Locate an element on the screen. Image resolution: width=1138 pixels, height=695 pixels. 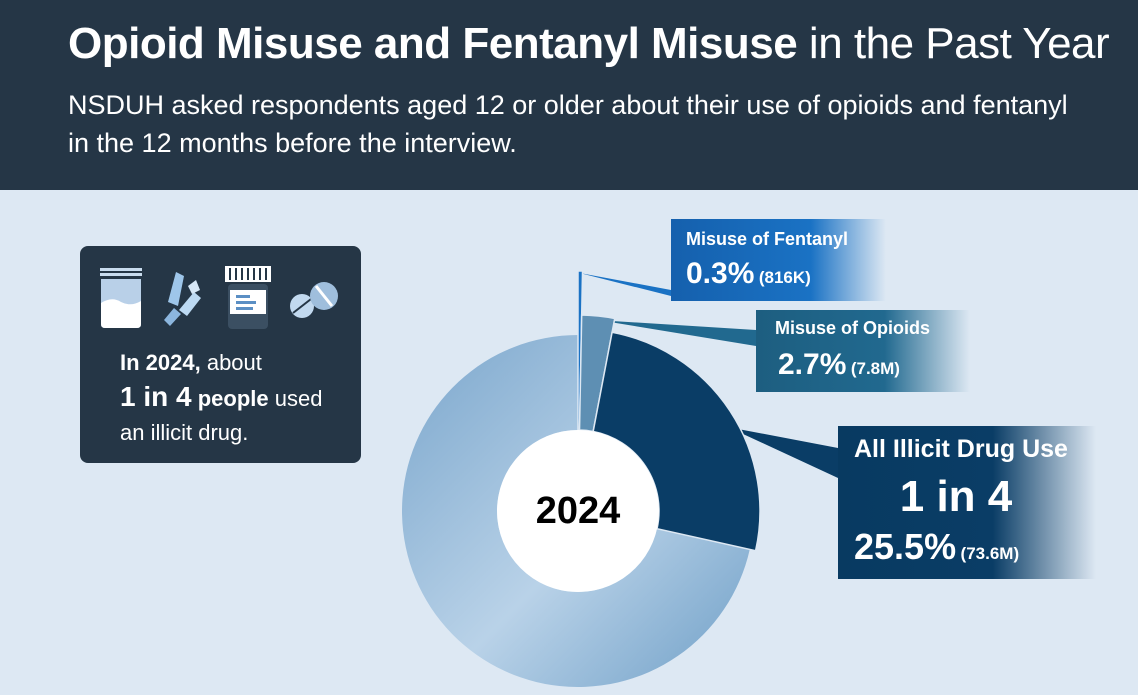
opioids-label: Misuse of Opioids 2.7% (7.8M) is located at coordinates (863, 351).